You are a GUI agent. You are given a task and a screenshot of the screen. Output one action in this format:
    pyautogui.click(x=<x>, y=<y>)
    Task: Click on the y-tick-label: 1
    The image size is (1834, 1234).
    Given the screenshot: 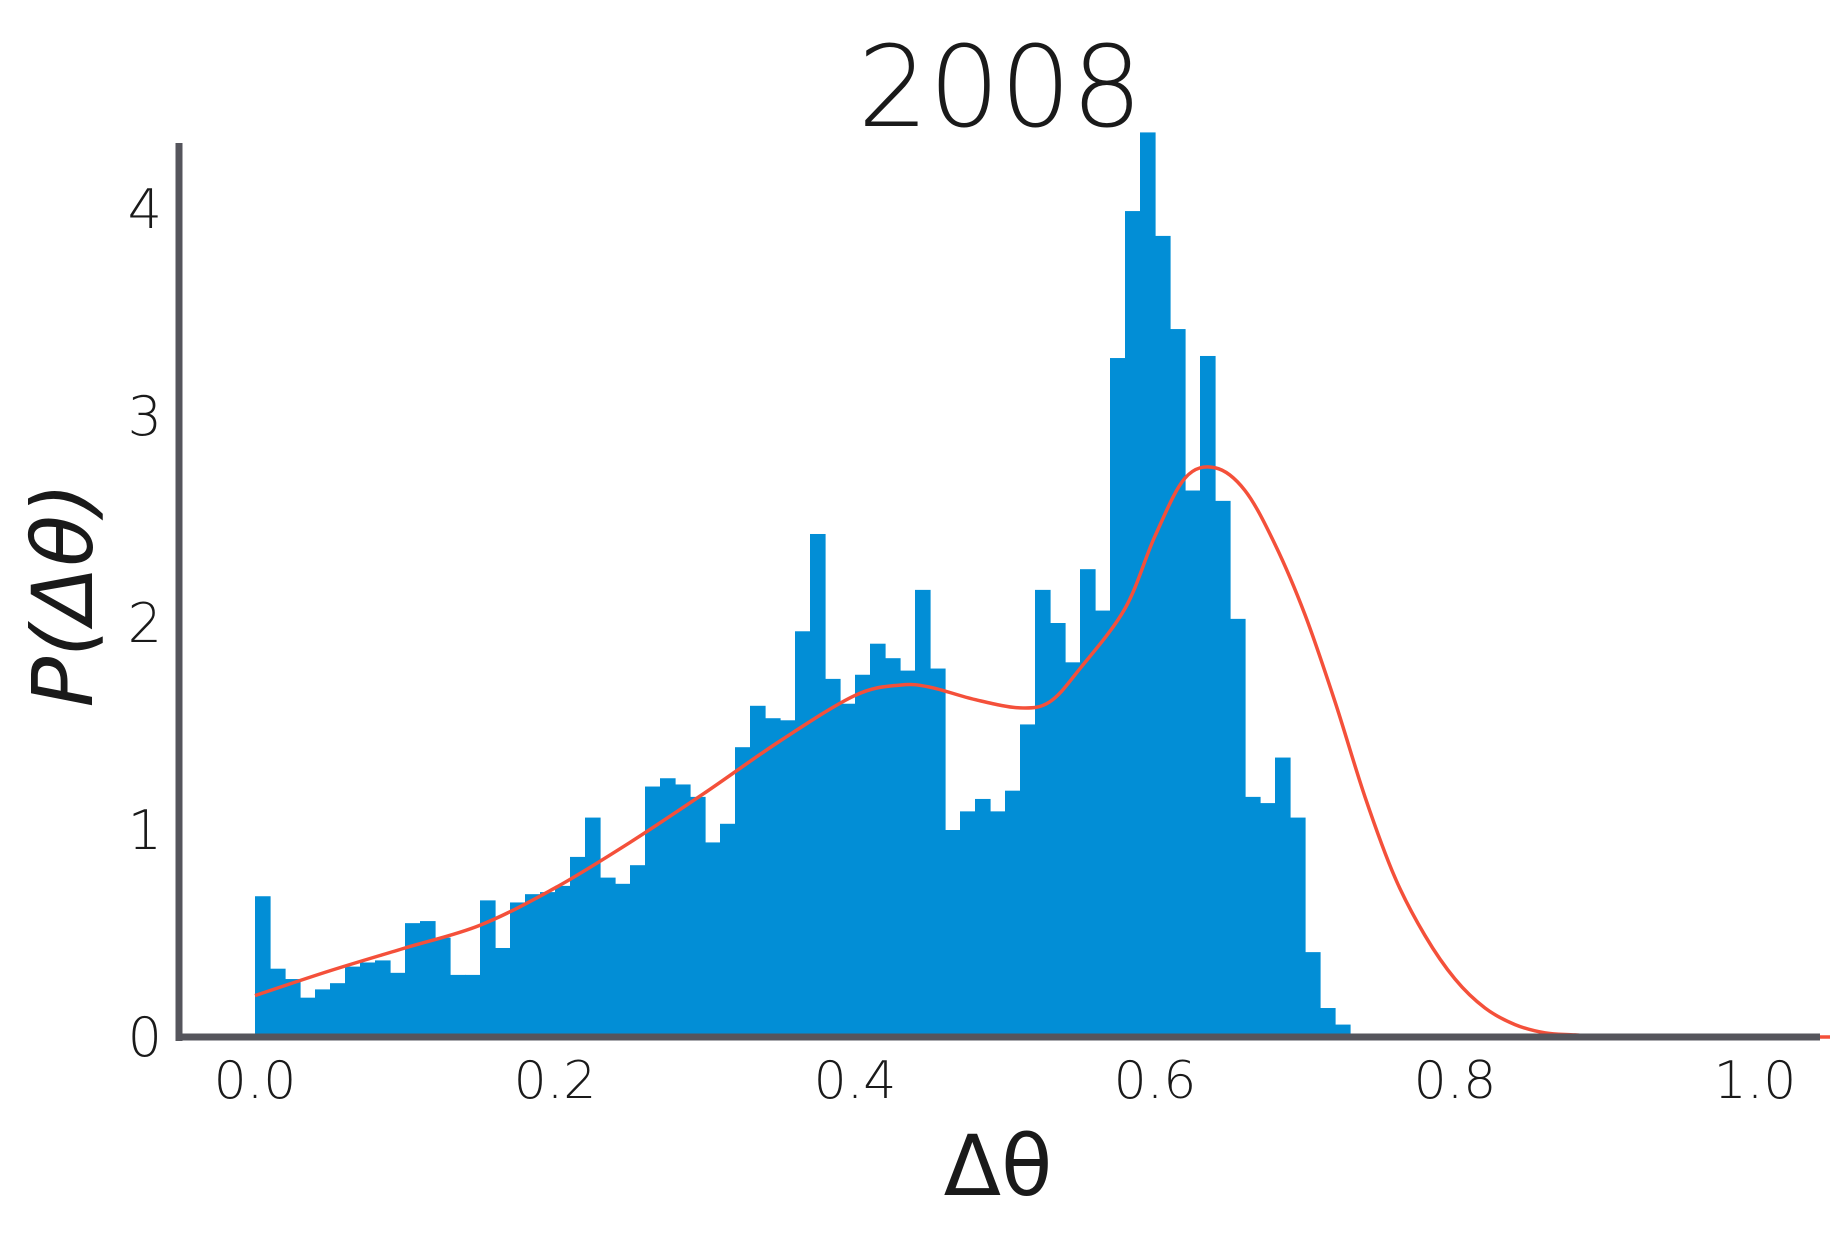 What is the action you would take?
    pyautogui.click(x=145, y=830)
    